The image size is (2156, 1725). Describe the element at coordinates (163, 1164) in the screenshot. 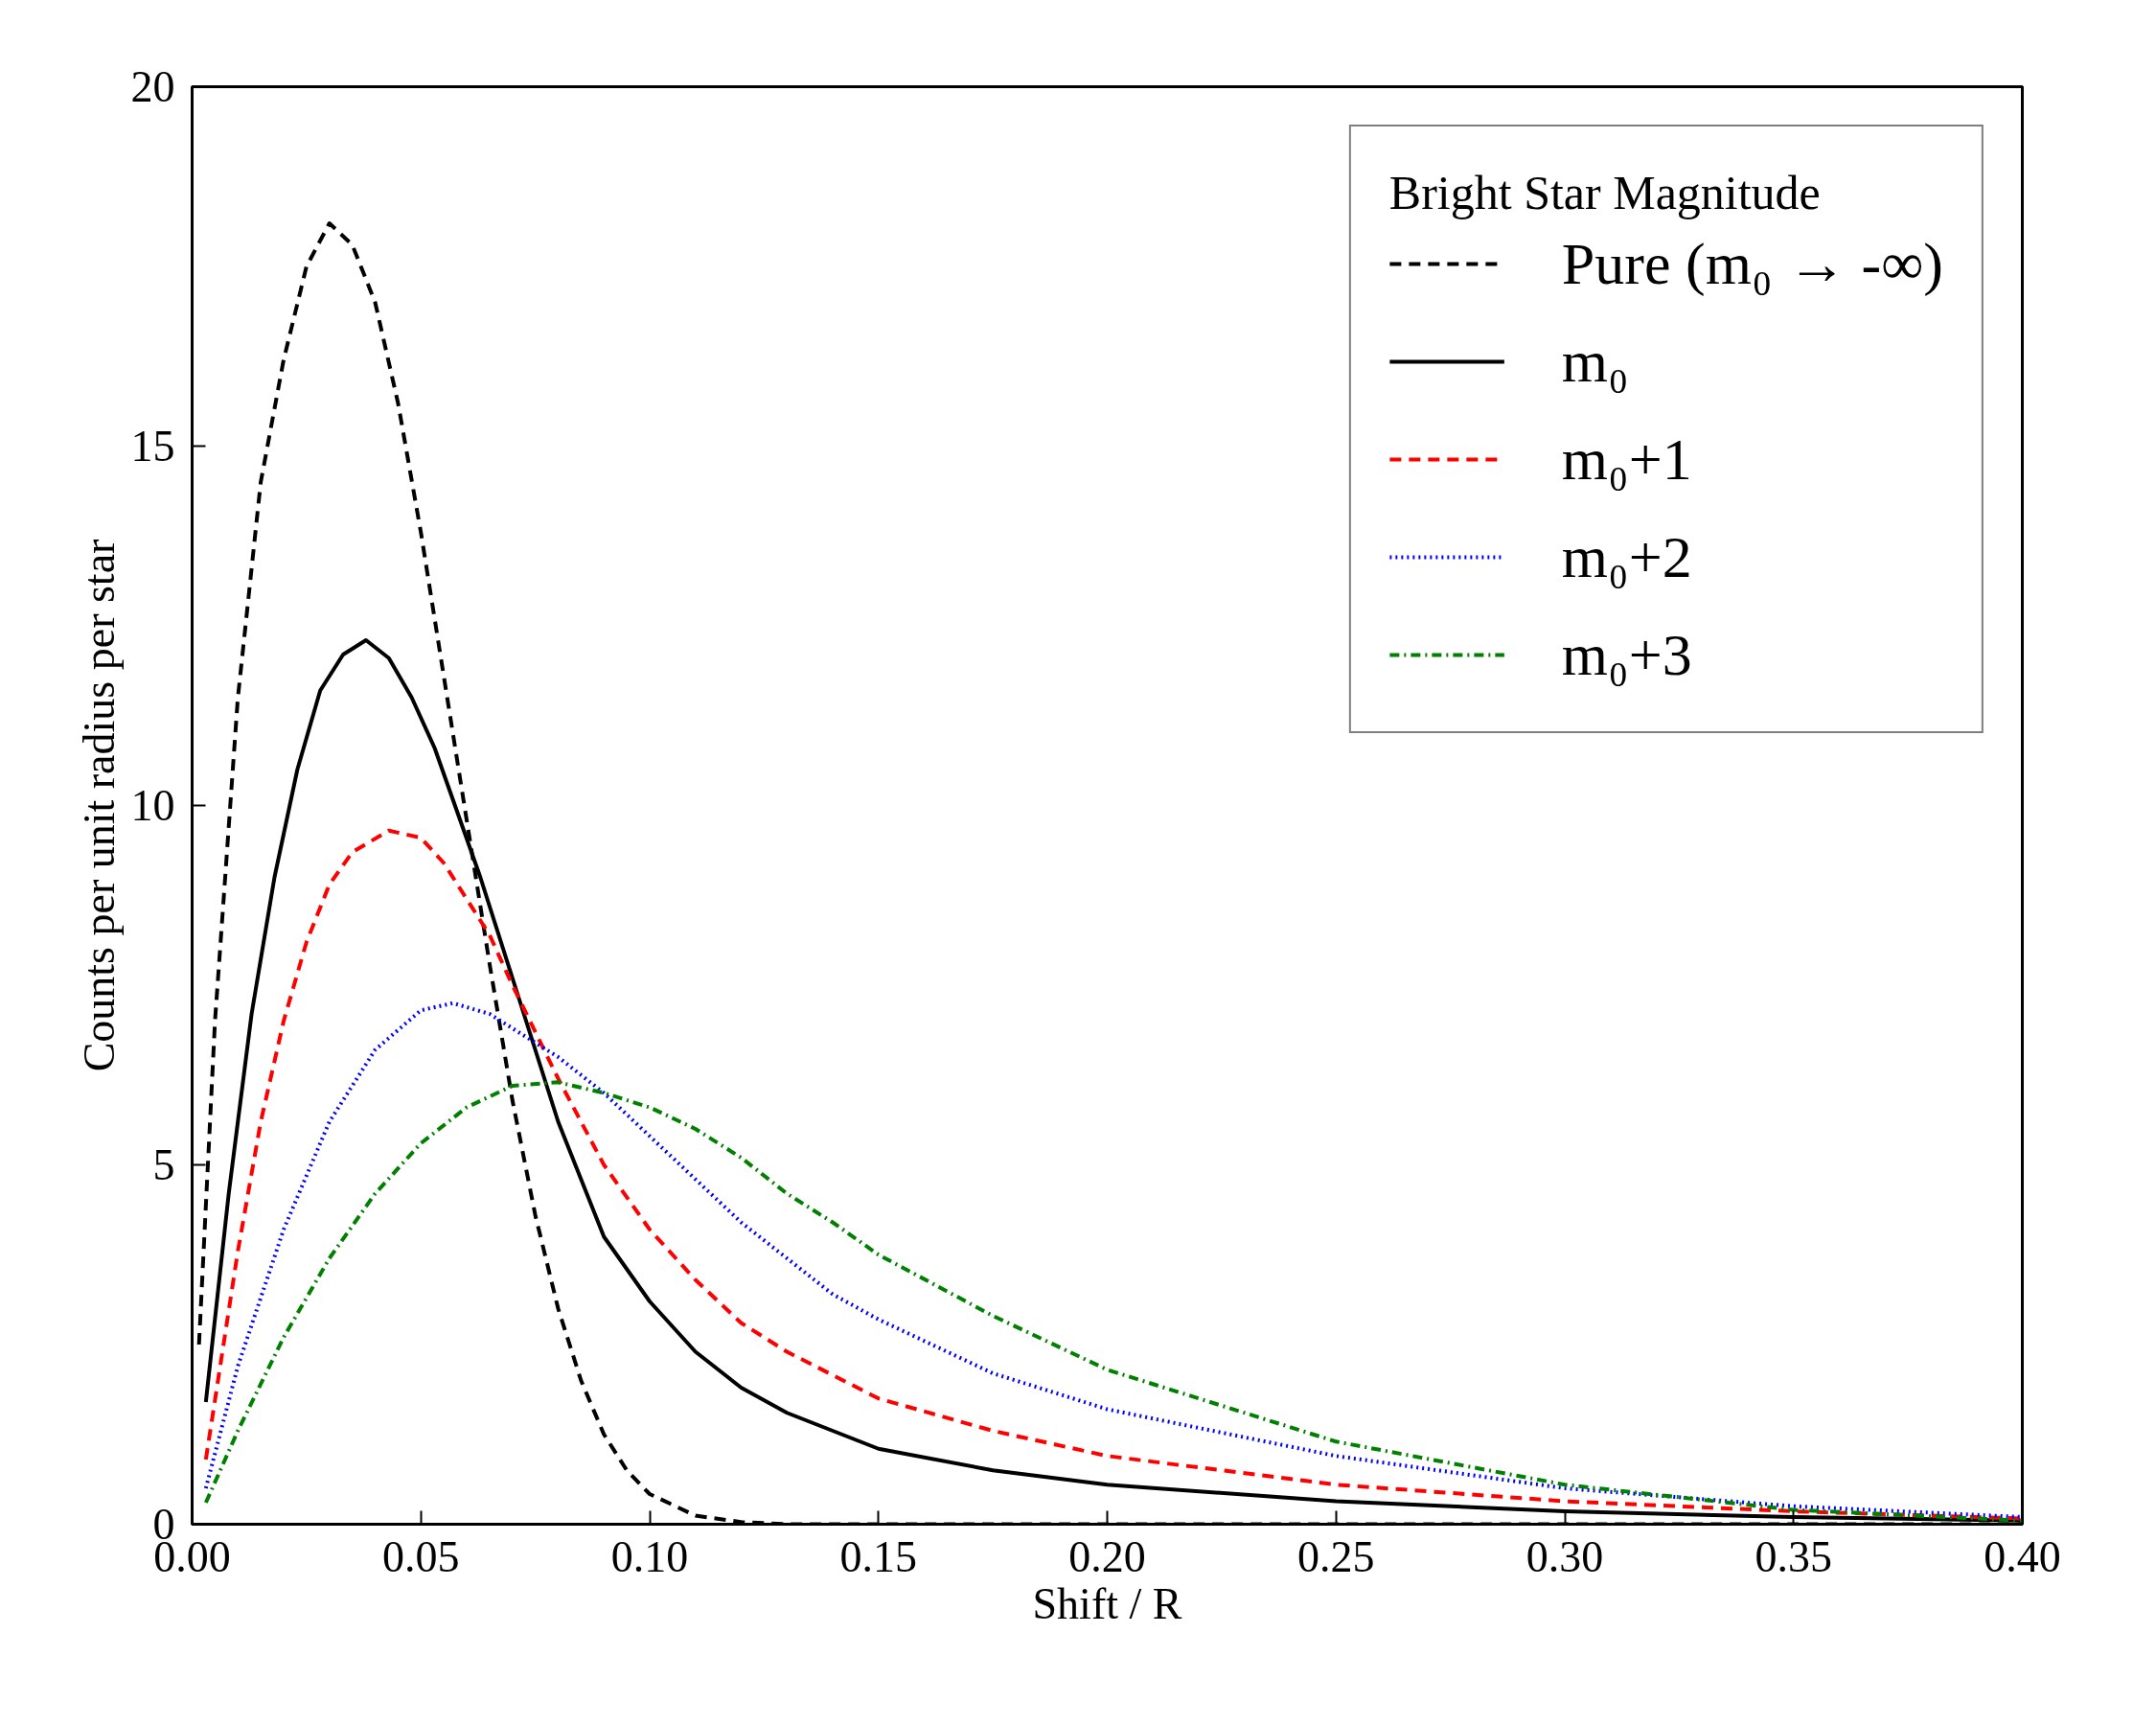

I see `y-tick-label: 5` at that location.